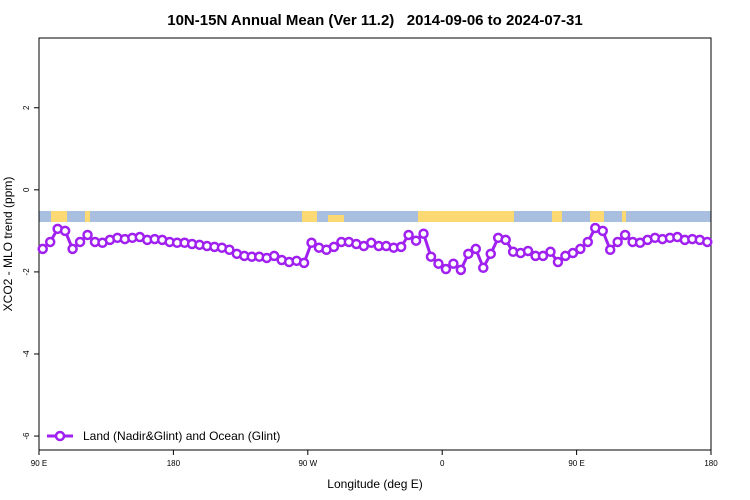 This screenshot has width=750, height=500. I want to click on y-tick-label: 2, so click(26, 107).